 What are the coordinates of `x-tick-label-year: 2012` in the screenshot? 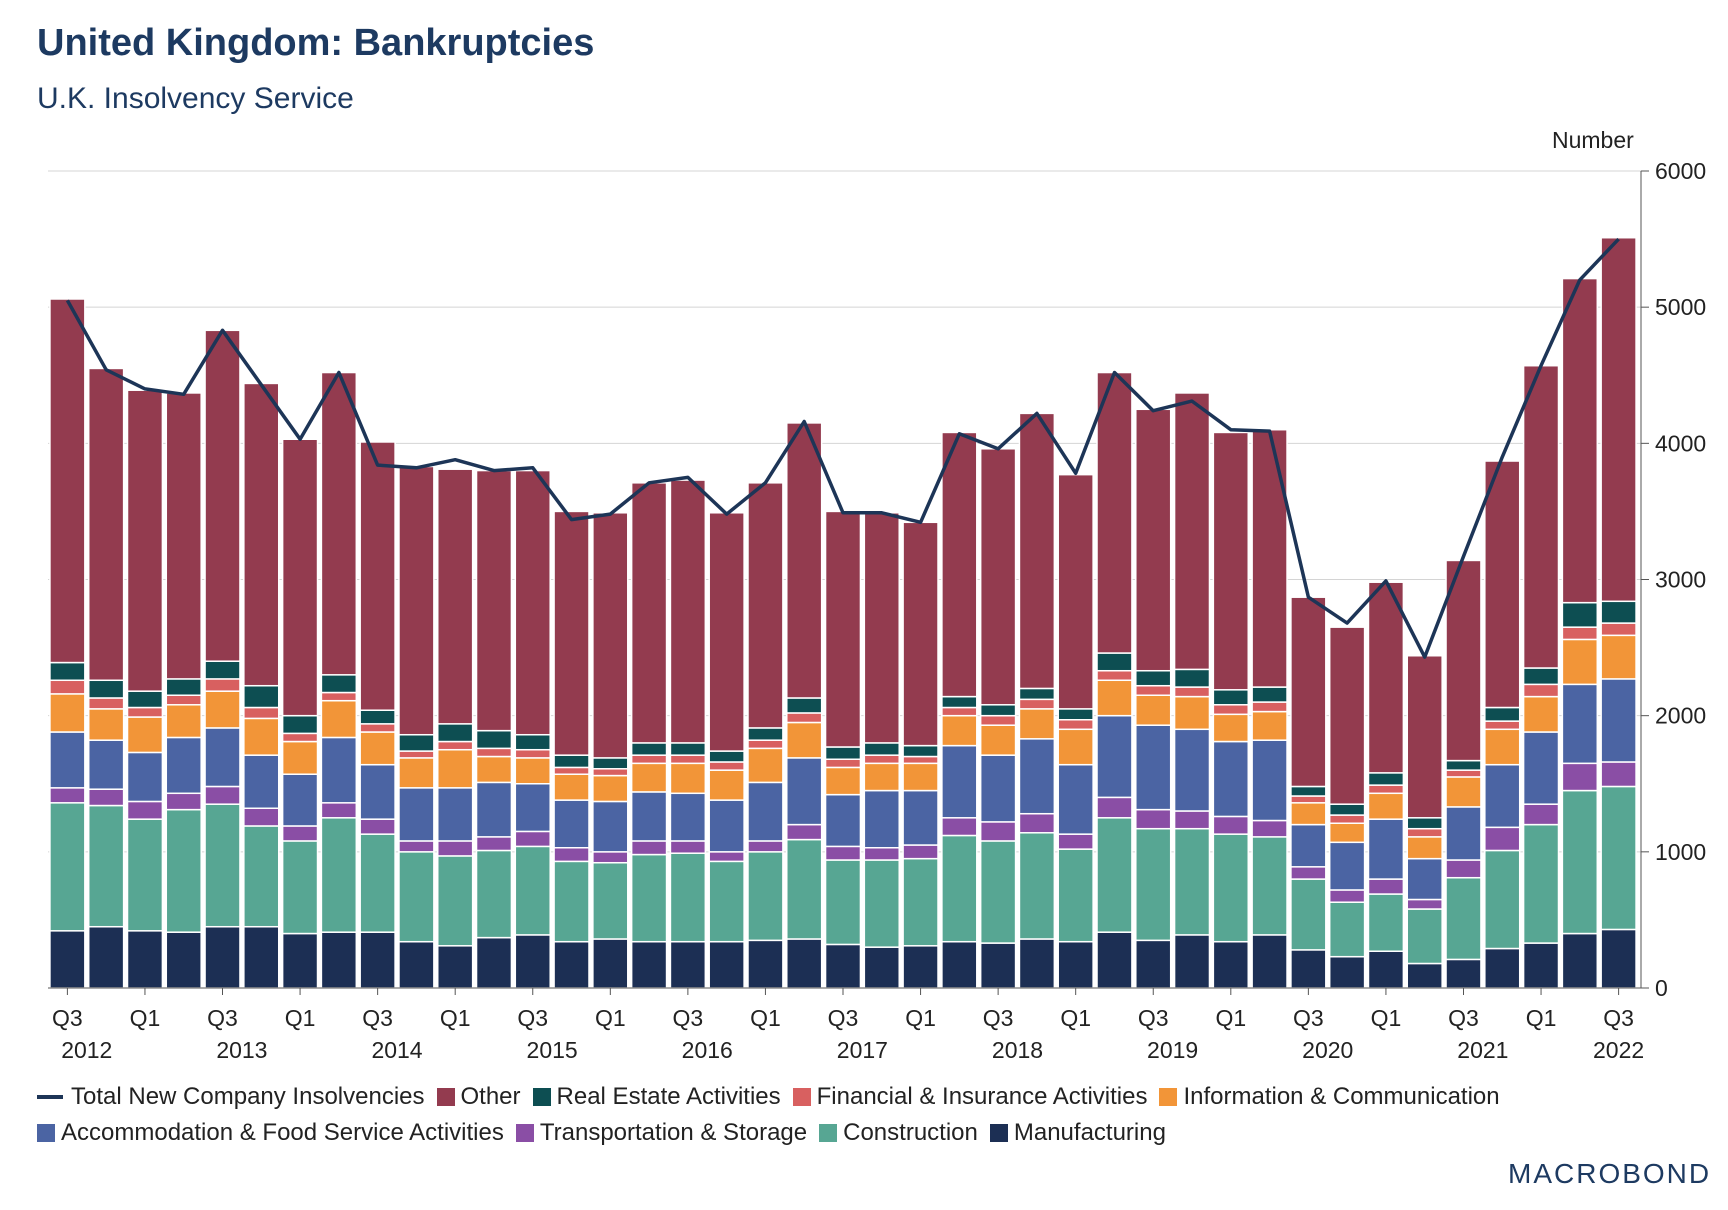 It's located at (86, 1050).